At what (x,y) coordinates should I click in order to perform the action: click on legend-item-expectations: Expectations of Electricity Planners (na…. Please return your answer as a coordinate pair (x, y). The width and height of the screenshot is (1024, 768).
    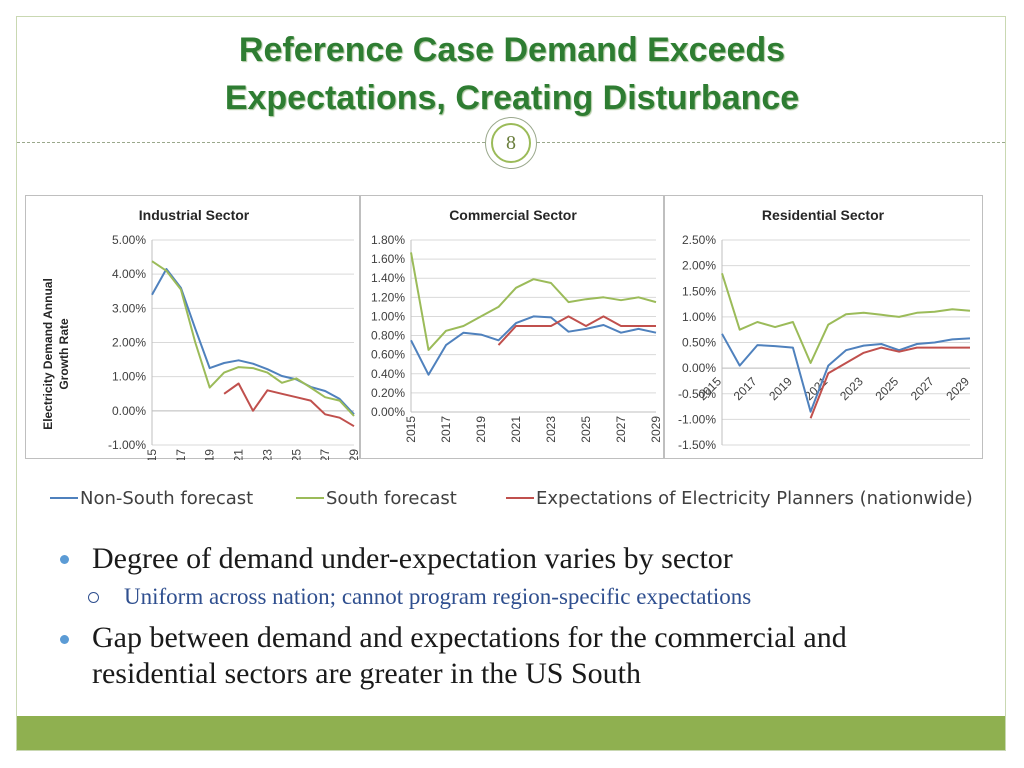
    Looking at the image, I should click on (739, 499).